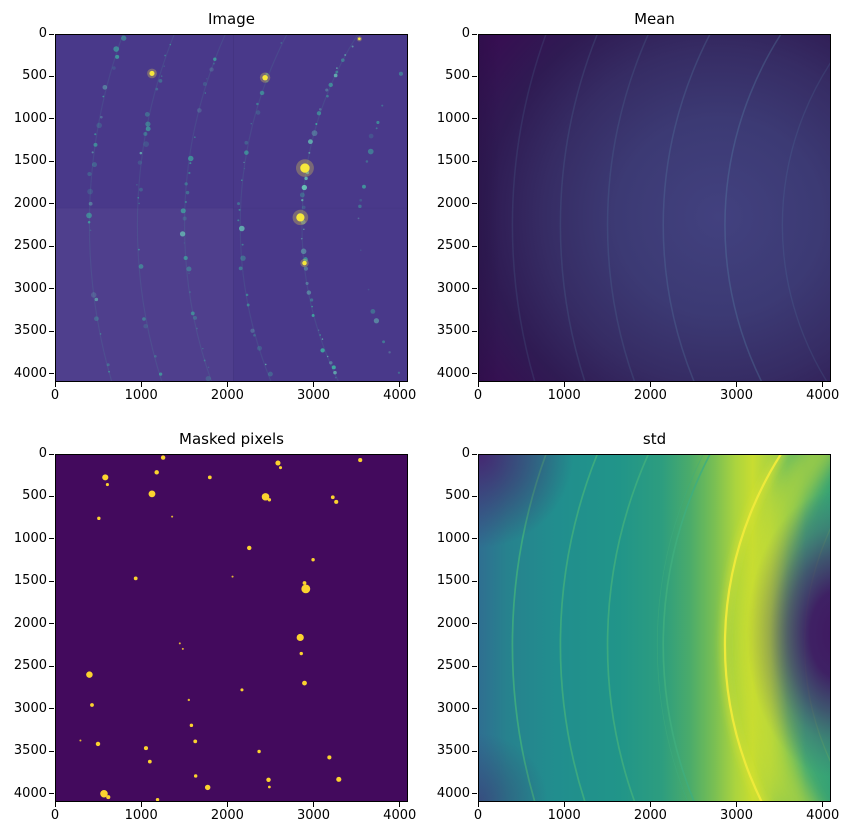 This screenshot has width=846, height=836. Describe the element at coordinates (231, 439) in the screenshot. I see `masked-panel-title: Masked pixels` at that location.